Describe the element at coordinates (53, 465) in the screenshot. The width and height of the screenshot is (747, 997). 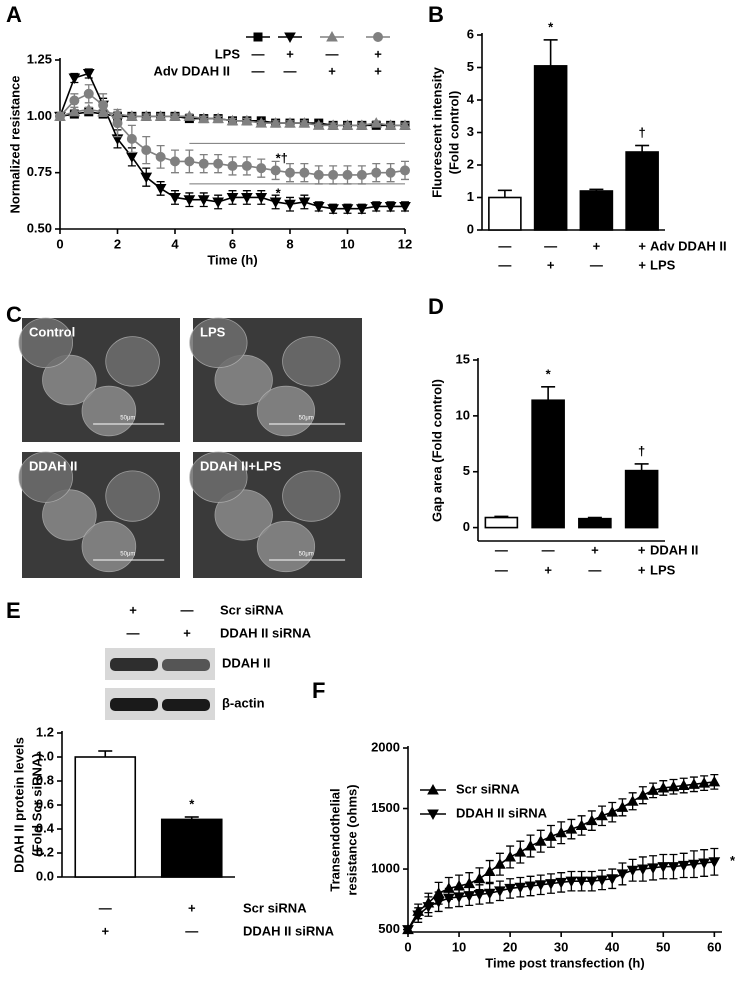
I see `image-label: DDAH II` at that location.